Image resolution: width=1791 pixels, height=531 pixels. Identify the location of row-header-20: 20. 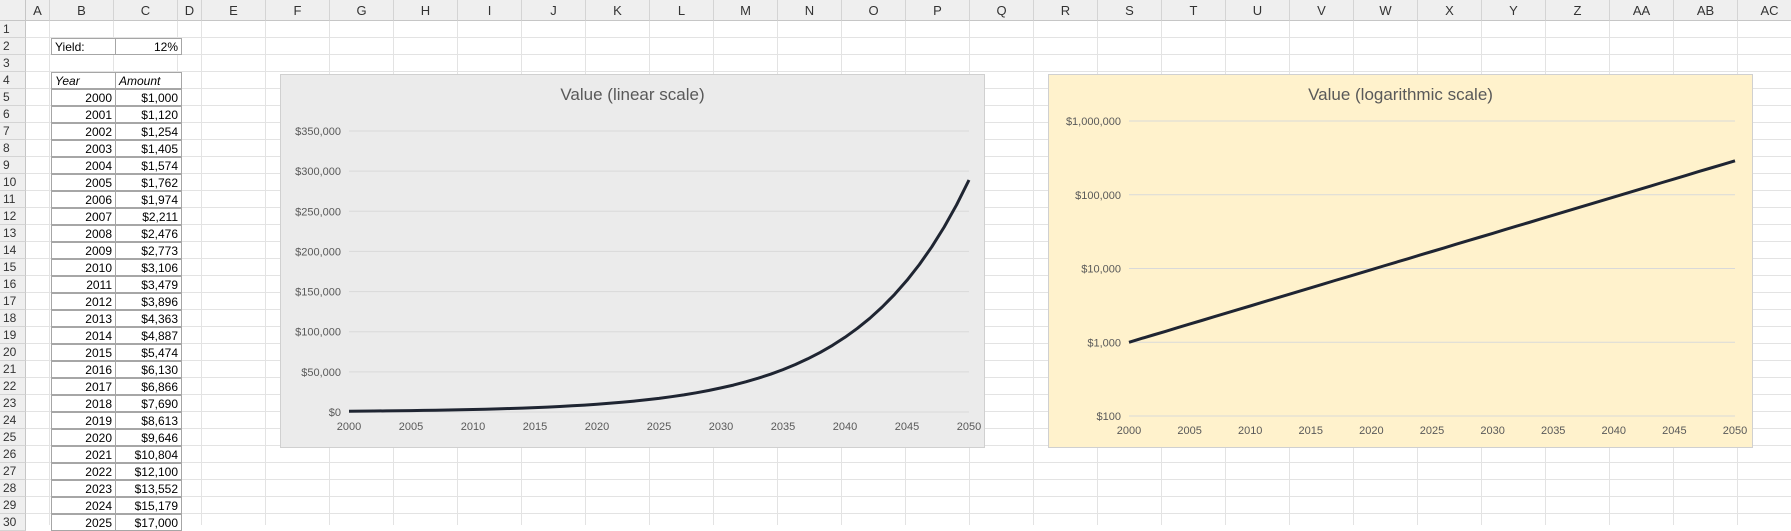
(13, 352).